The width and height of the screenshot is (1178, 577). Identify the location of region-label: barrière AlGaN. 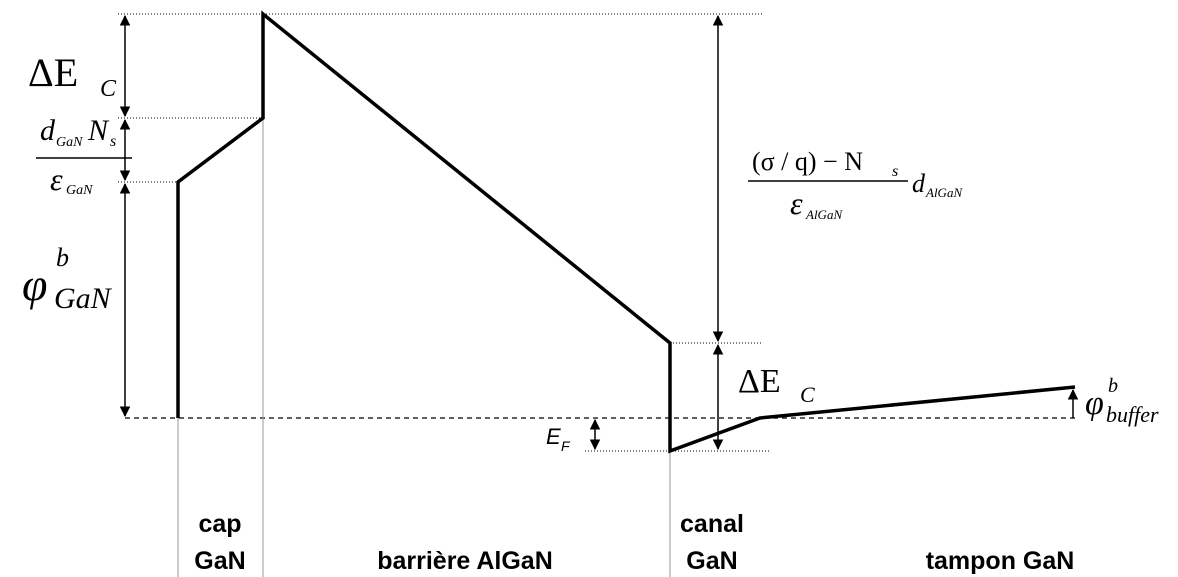
(465, 561).